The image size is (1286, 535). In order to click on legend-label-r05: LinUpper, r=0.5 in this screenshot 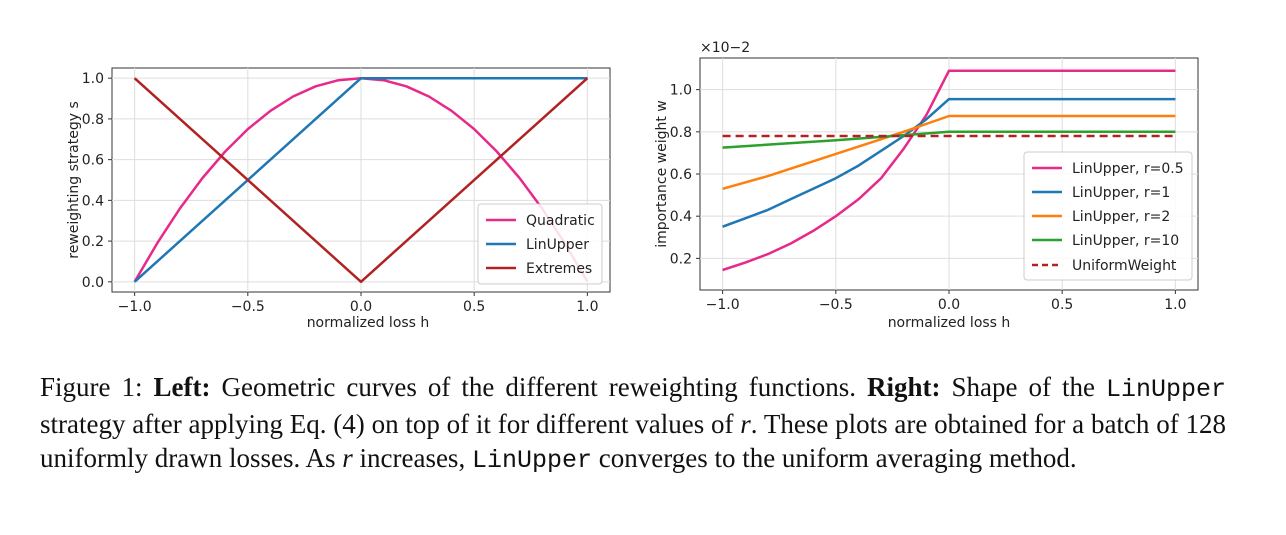, I will do `click(1128, 169)`.